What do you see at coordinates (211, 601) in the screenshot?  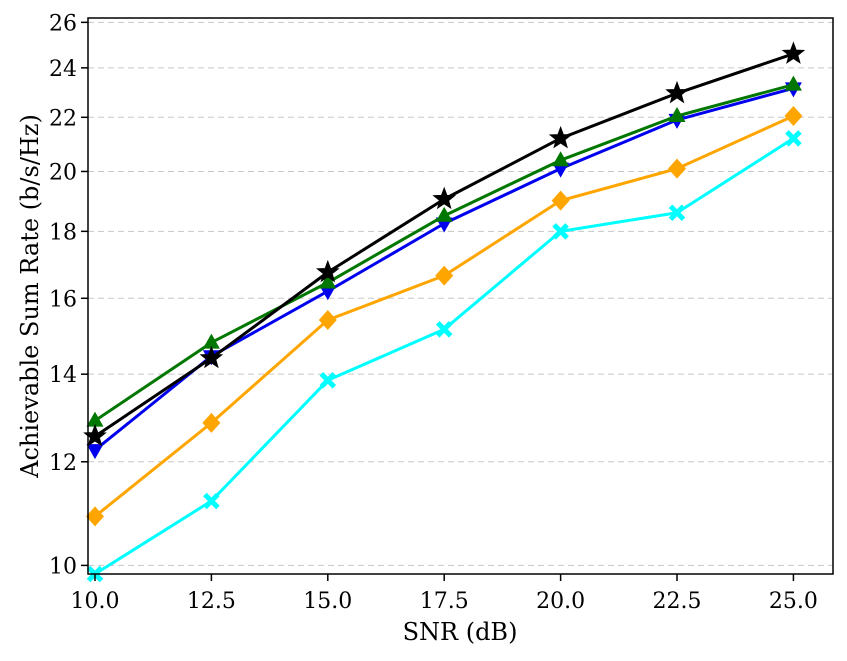 I see `x-tick-label: 12.5` at bounding box center [211, 601].